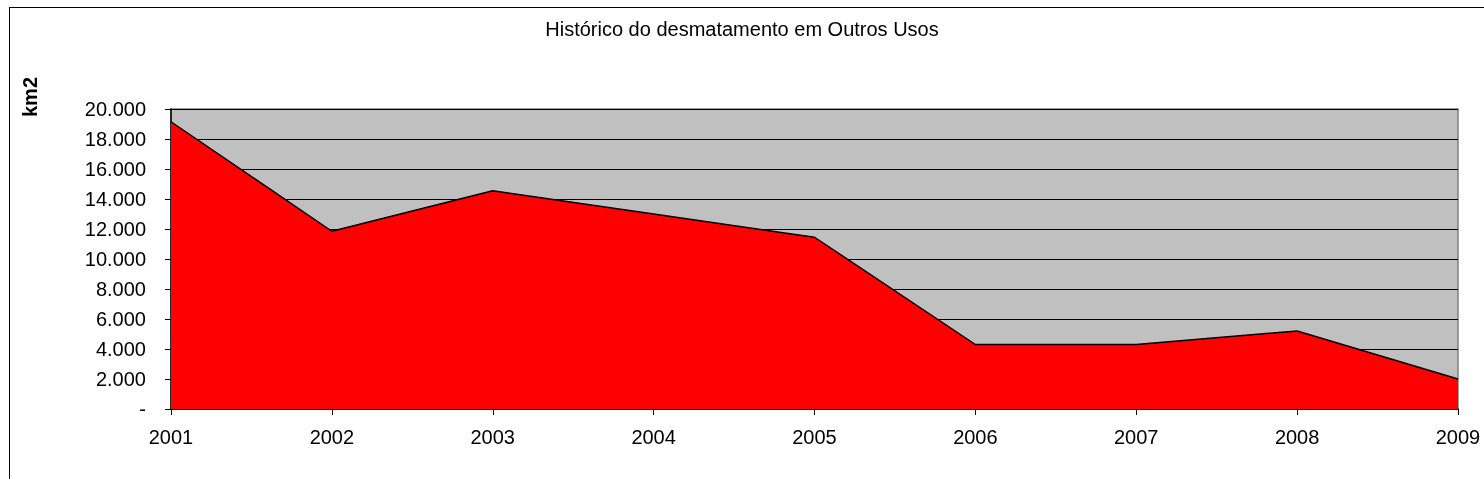  I want to click on x-tick-label: 2001, so click(171, 437).